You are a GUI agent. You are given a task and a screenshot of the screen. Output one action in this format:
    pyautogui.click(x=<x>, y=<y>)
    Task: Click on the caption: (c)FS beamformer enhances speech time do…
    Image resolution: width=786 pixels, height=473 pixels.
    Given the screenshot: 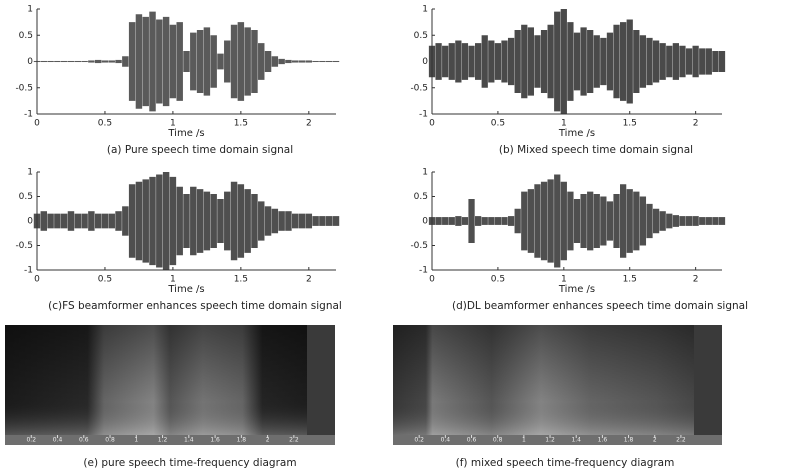 What is the action you would take?
    pyautogui.click(x=195, y=306)
    